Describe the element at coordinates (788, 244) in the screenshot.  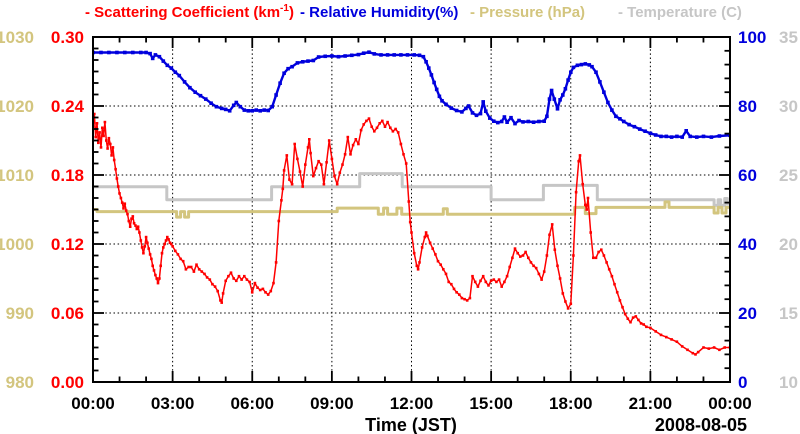
I see `temperature-tick-label: 20` at that location.